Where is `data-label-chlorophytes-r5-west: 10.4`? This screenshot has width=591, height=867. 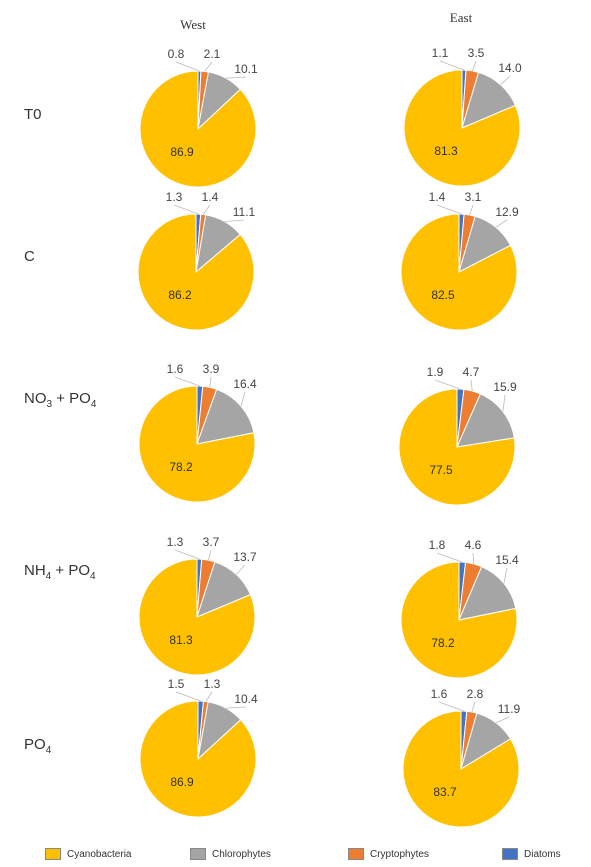
data-label-chlorophytes-r5-west: 10.4 is located at coordinates (246, 699).